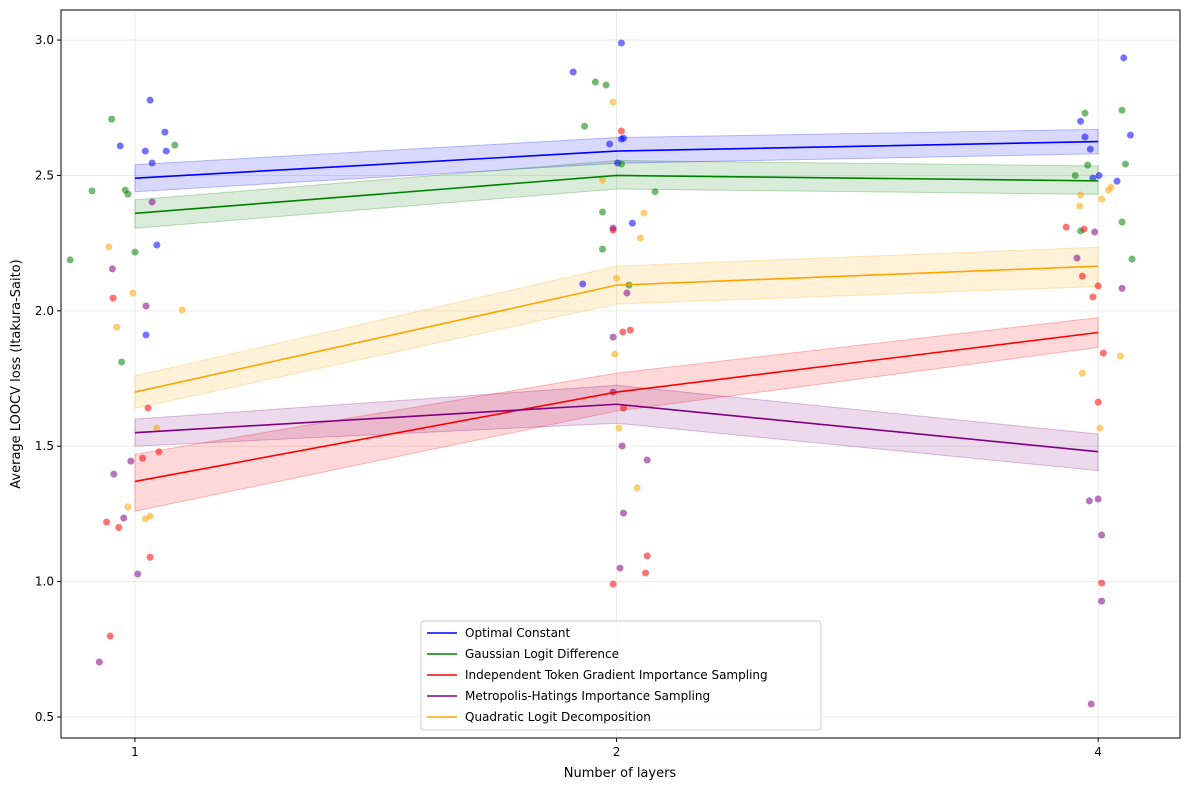  Describe the element at coordinates (44, 446) in the screenshot. I see `y-tick-label: 1.5` at that location.